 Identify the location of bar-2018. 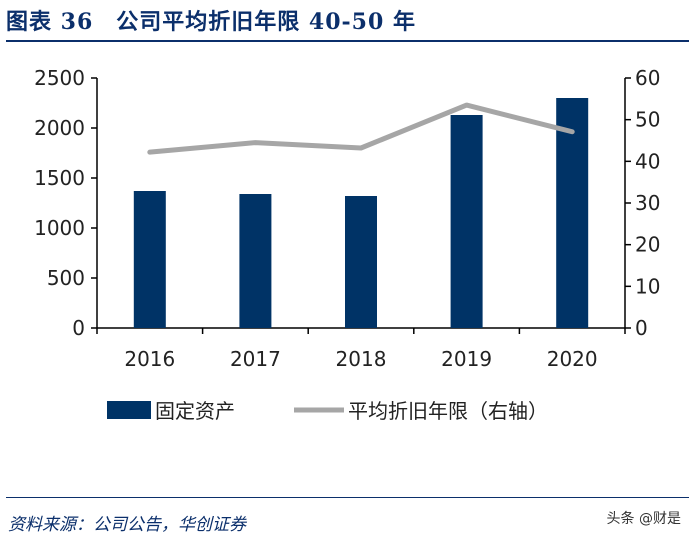
(361, 262).